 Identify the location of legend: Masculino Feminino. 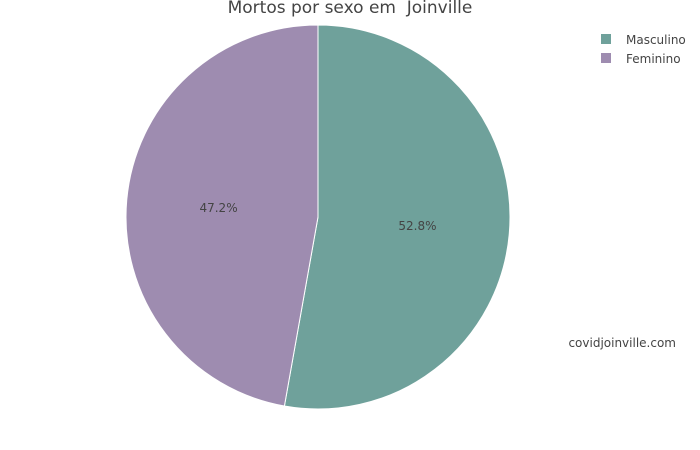
(643, 49).